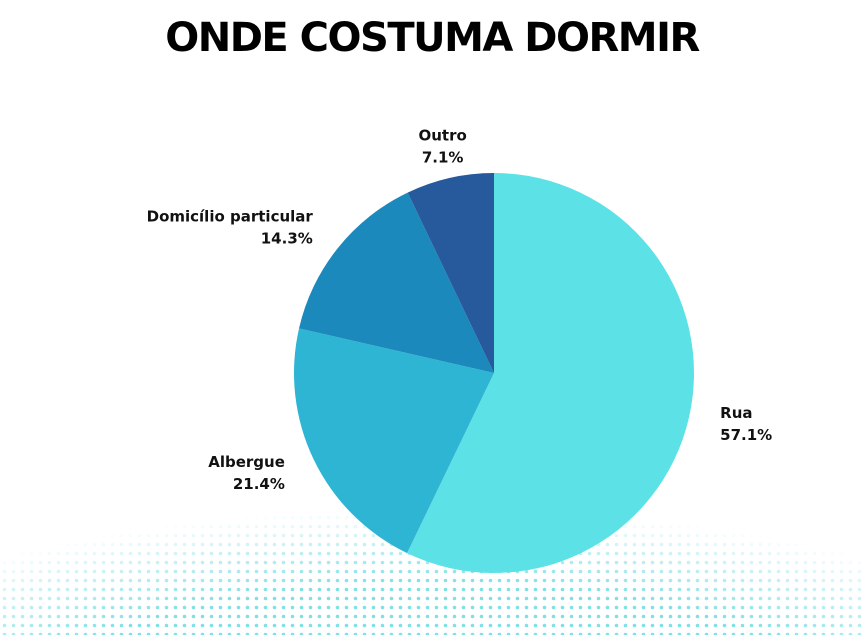  I want to click on slice-value-label: 21.4%, so click(259, 484).